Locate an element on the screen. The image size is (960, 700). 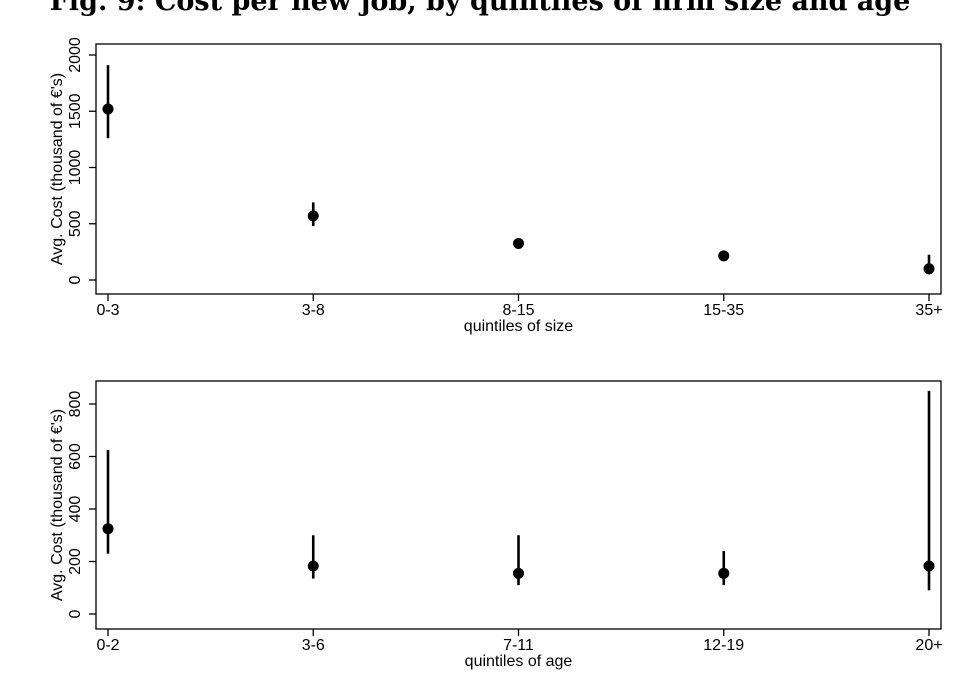
panel-2-y-tick-label: 800 is located at coordinates (75, 404).